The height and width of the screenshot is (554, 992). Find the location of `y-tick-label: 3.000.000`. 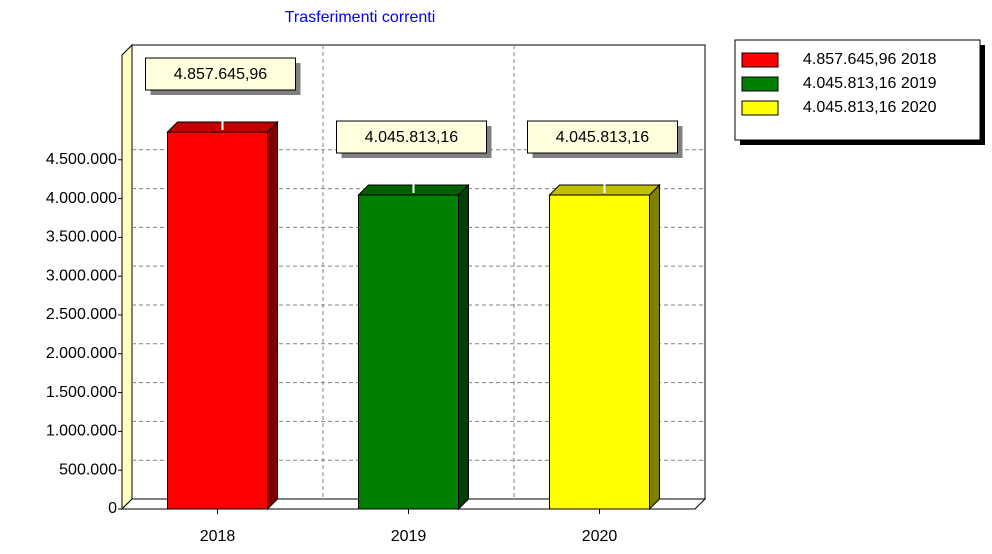

y-tick-label: 3.000.000 is located at coordinates (81, 275).